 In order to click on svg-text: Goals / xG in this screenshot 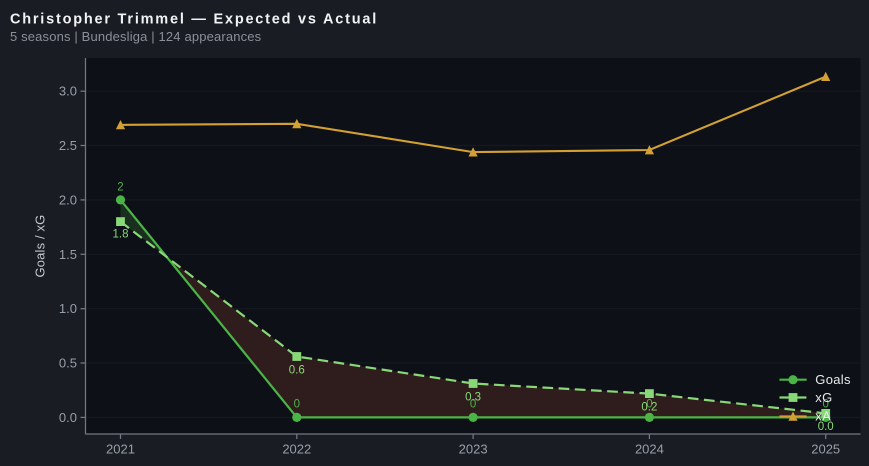, I will do `click(40, 246)`.